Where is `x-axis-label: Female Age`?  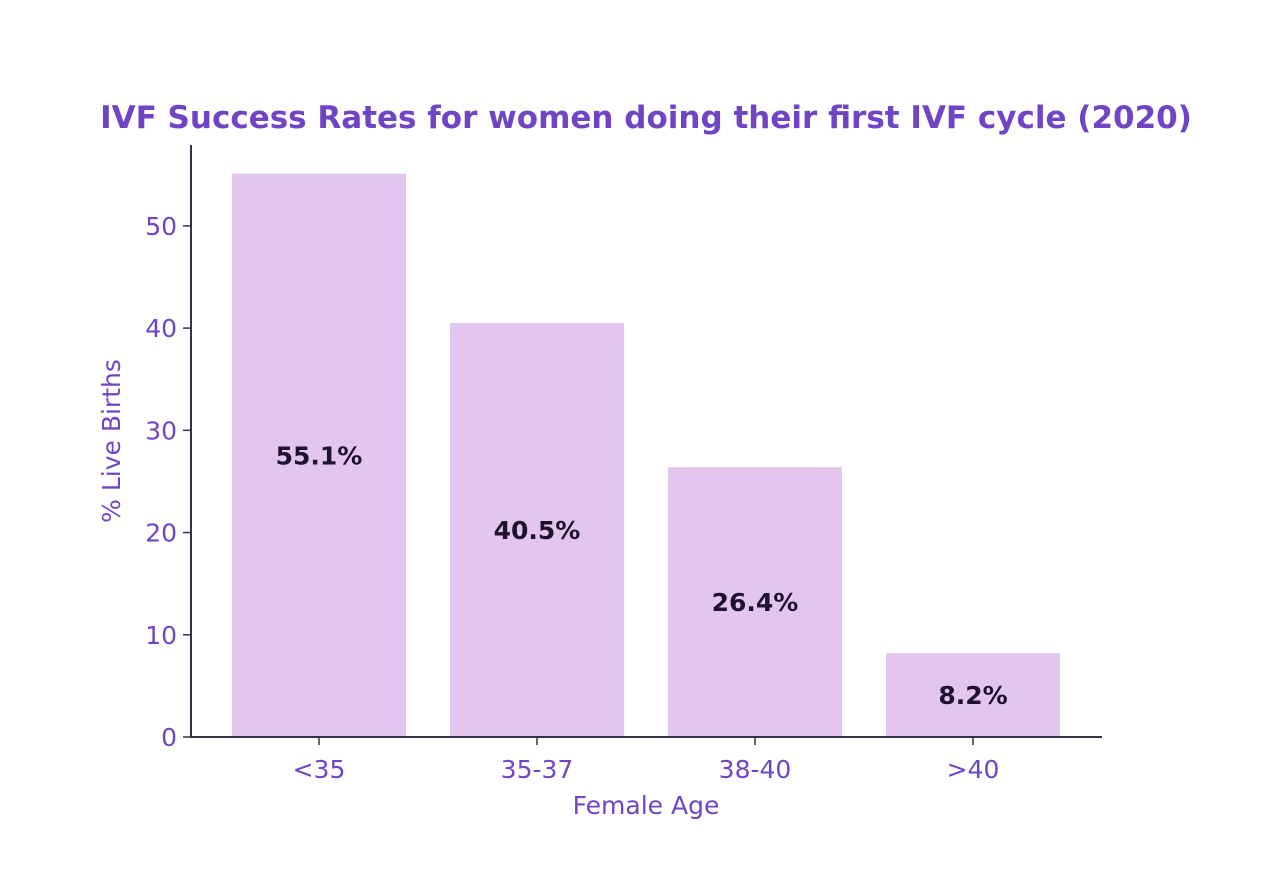 x-axis-label: Female Age is located at coordinates (646, 805).